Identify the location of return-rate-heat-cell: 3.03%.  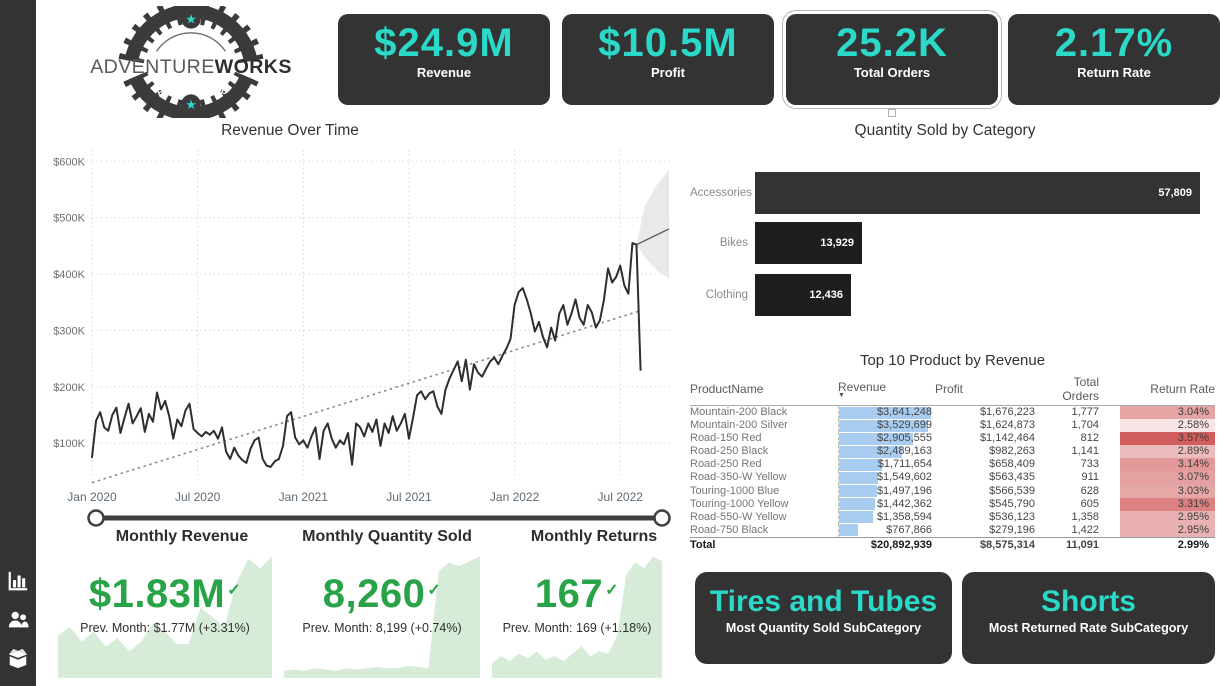
(1167, 491).